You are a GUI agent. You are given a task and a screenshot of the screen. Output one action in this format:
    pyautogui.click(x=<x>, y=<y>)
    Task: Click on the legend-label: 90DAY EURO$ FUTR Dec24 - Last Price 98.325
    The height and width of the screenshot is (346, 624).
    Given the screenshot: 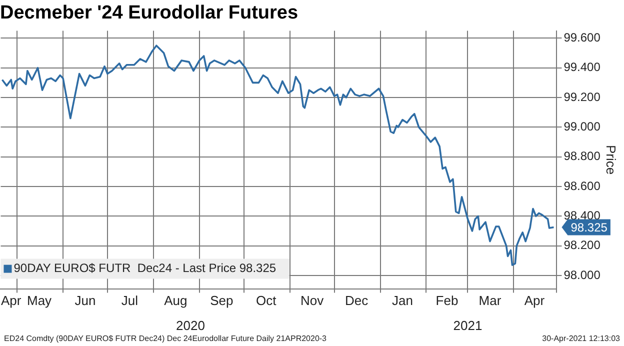 What is the action you would take?
    pyautogui.click(x=145, y=268)
    